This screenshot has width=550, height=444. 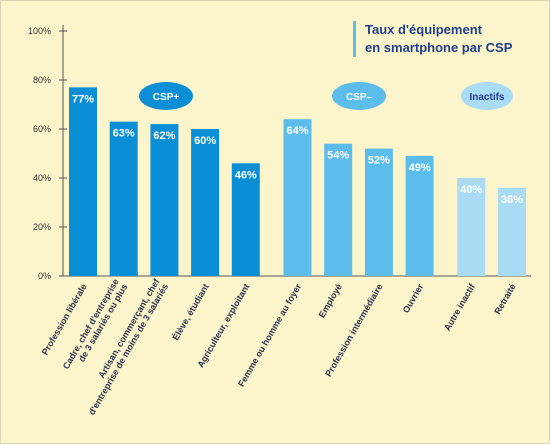 I want to click on x-tick-label: Élève, étudiant, so click(x=190, y=312).